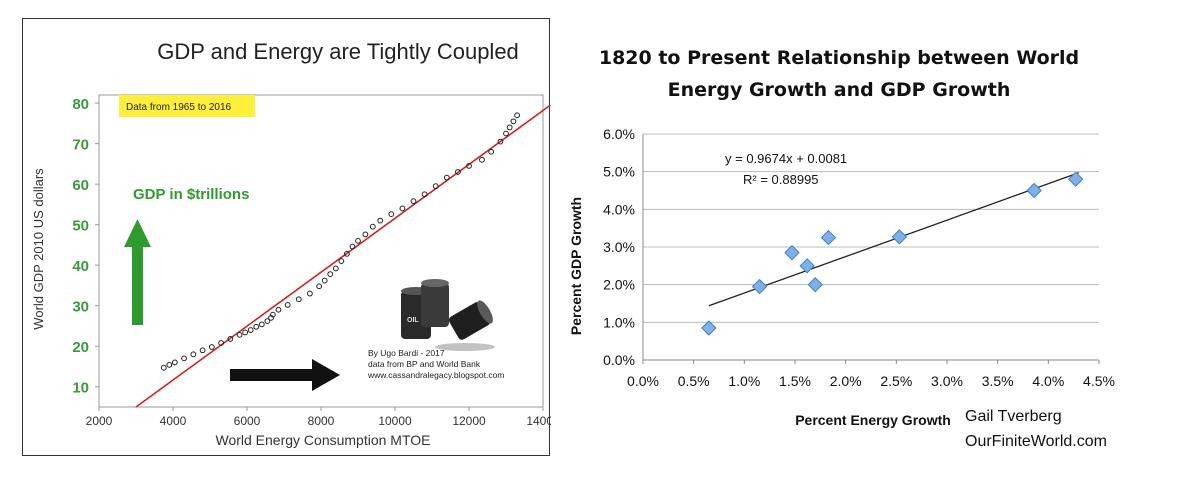 Image resolution: width=1194 pixels, height=480 pixels. Describe the element at coordinates (85, 246) in the screenshot. I see `left-y-ticks: 10 20 30 40 50 60 70 80` at that location.